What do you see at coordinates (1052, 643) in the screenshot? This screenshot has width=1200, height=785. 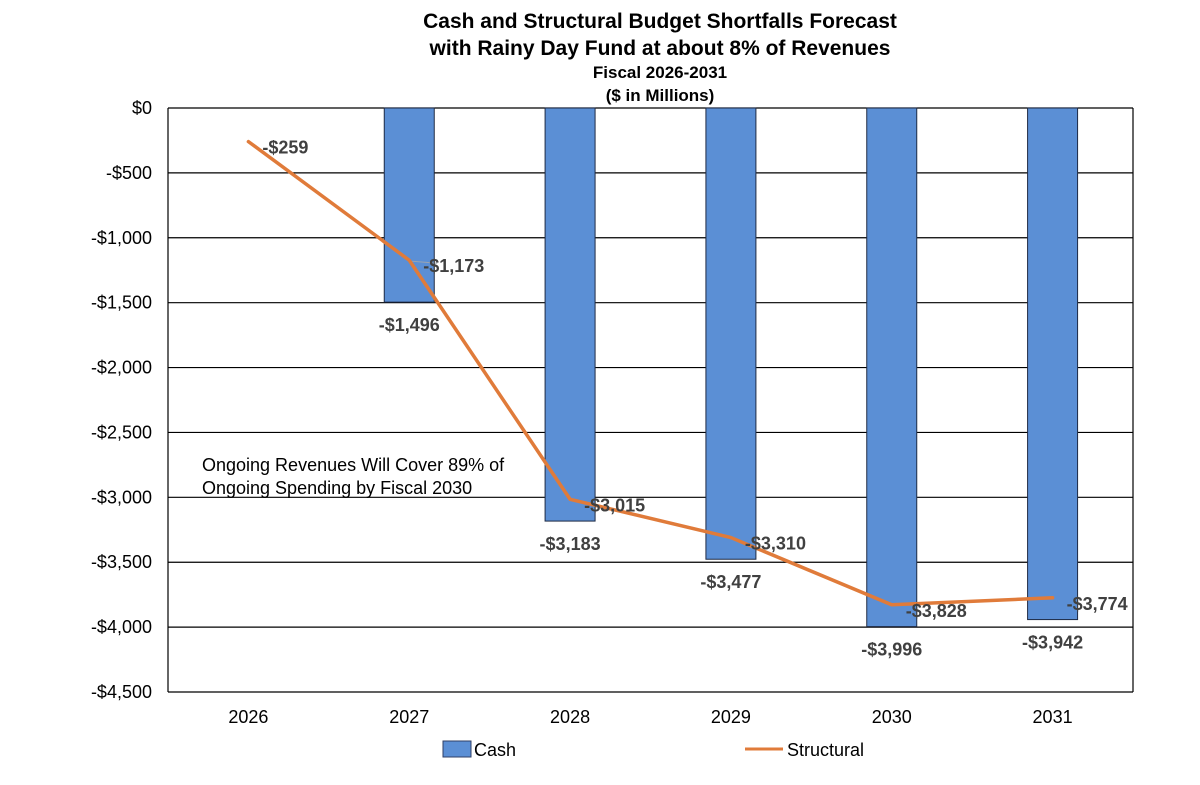 I see `cash-bar-label: -$3,942` at bounding box center [1052, 643].